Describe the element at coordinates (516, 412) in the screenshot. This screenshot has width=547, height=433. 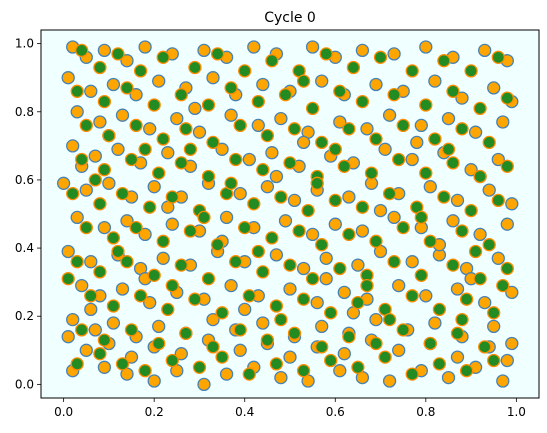
I see `x-tick-label: 1.0` at that location.